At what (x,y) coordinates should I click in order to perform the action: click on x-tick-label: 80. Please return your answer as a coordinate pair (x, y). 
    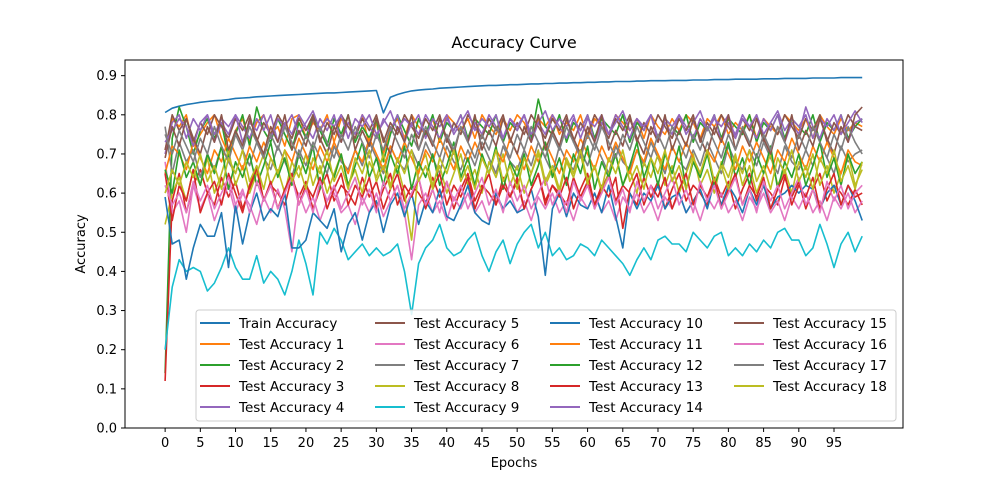
    Looking at the image, I should click on (728, 443).